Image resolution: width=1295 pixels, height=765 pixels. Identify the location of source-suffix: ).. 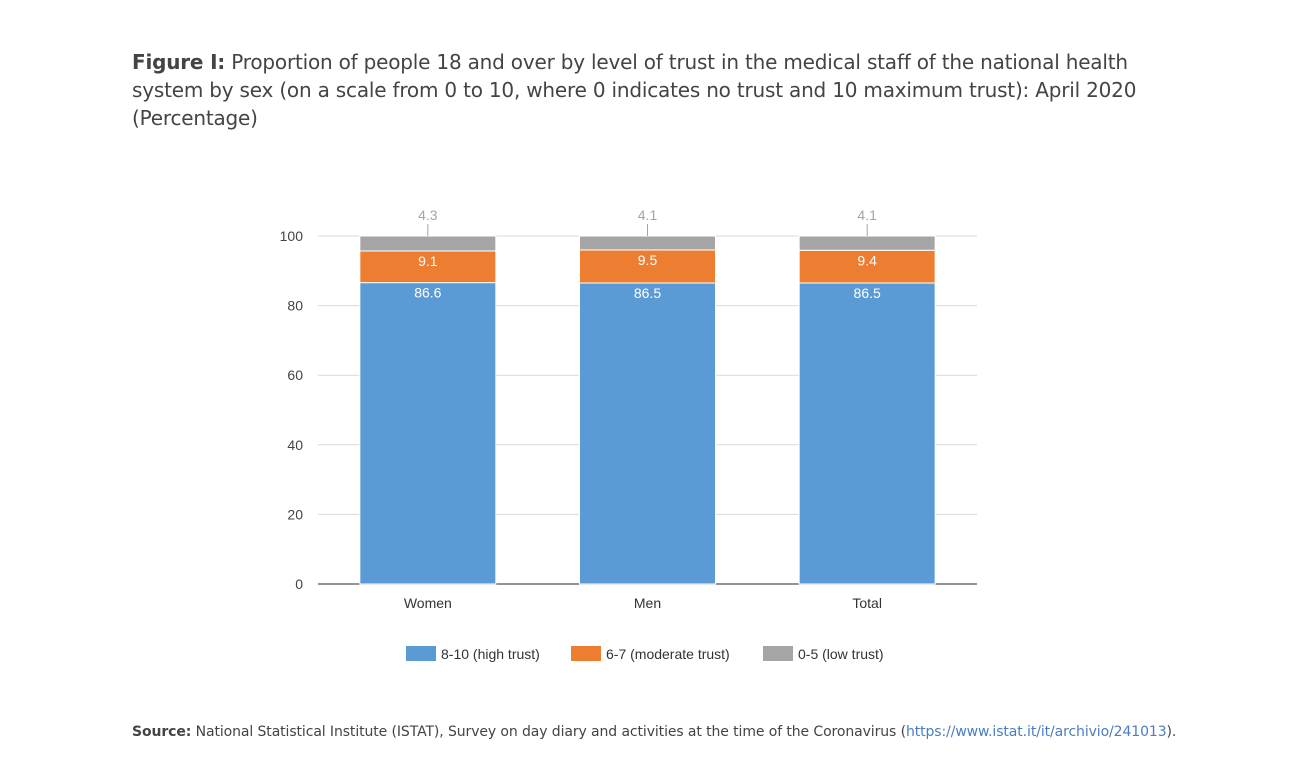
(1171, 732).